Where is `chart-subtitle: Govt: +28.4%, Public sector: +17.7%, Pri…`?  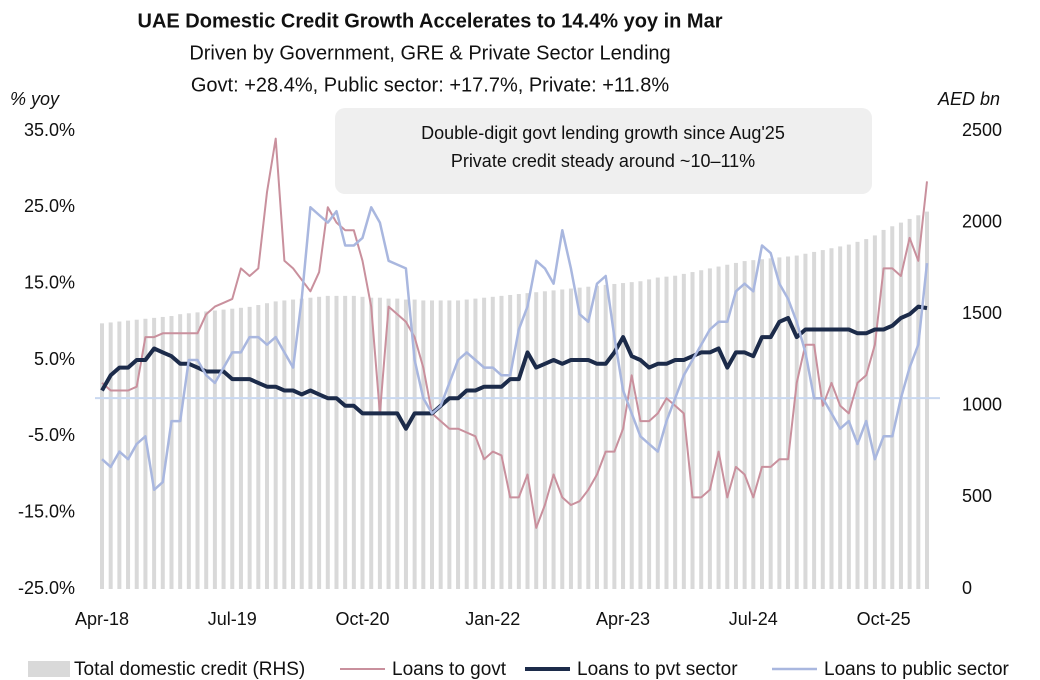
chart-subtitle: Govt: +28.4%, Public sector: +17.7%, Pri… is located at coordinates (430, 85).